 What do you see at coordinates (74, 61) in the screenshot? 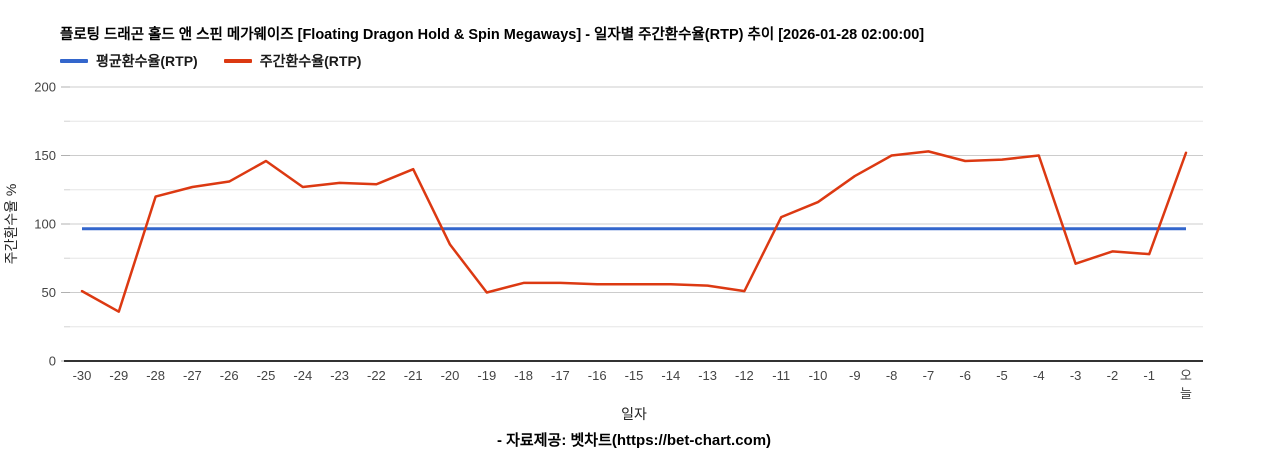
I see `legend-line-swatch-avg-rtp` at bounding box center [74, 61].